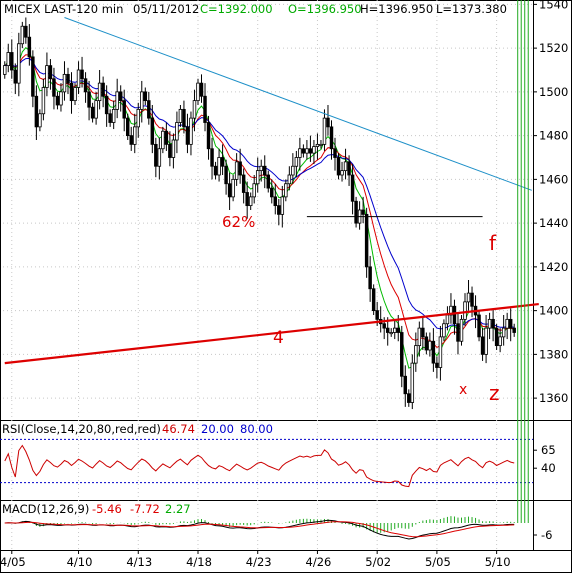  Describe the element at coordinates (553, 179) in the screenshot. I see `price-tick-label: 1460` at that location.